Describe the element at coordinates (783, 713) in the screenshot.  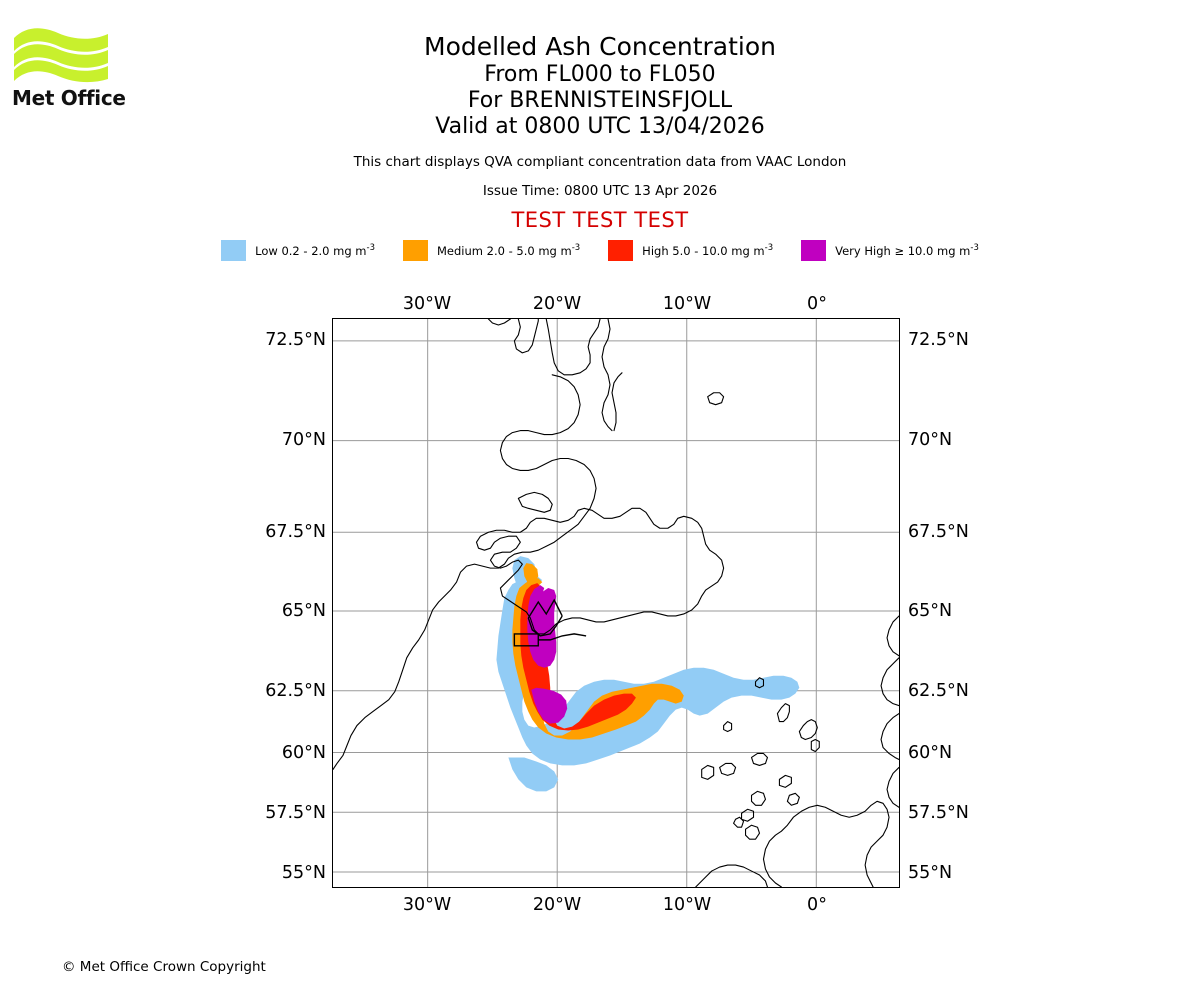
I see `coastline-shetland` at that location.